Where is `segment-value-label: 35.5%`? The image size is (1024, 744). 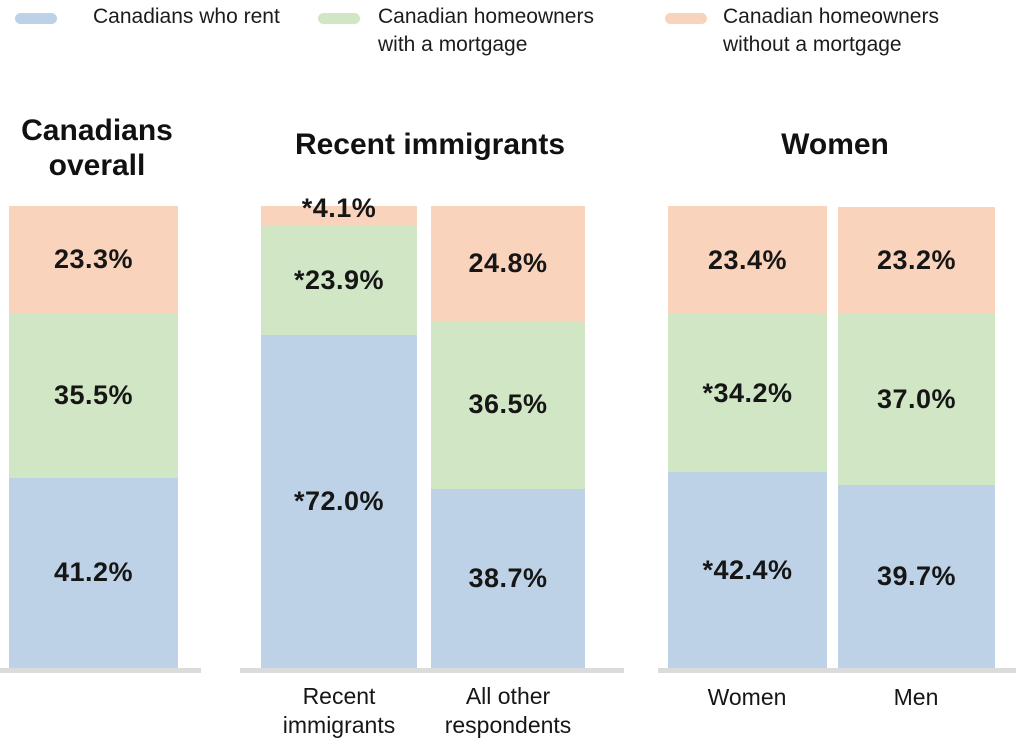
segment-value-label: 35.5% is located at coordinates (93, 395).